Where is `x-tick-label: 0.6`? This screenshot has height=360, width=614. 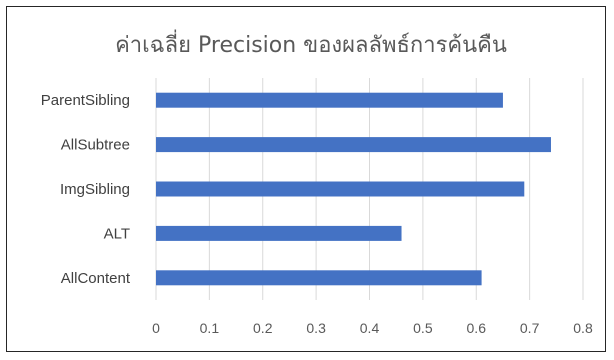 x-tick-label: 0.6 is located at coordinates (477, 328).